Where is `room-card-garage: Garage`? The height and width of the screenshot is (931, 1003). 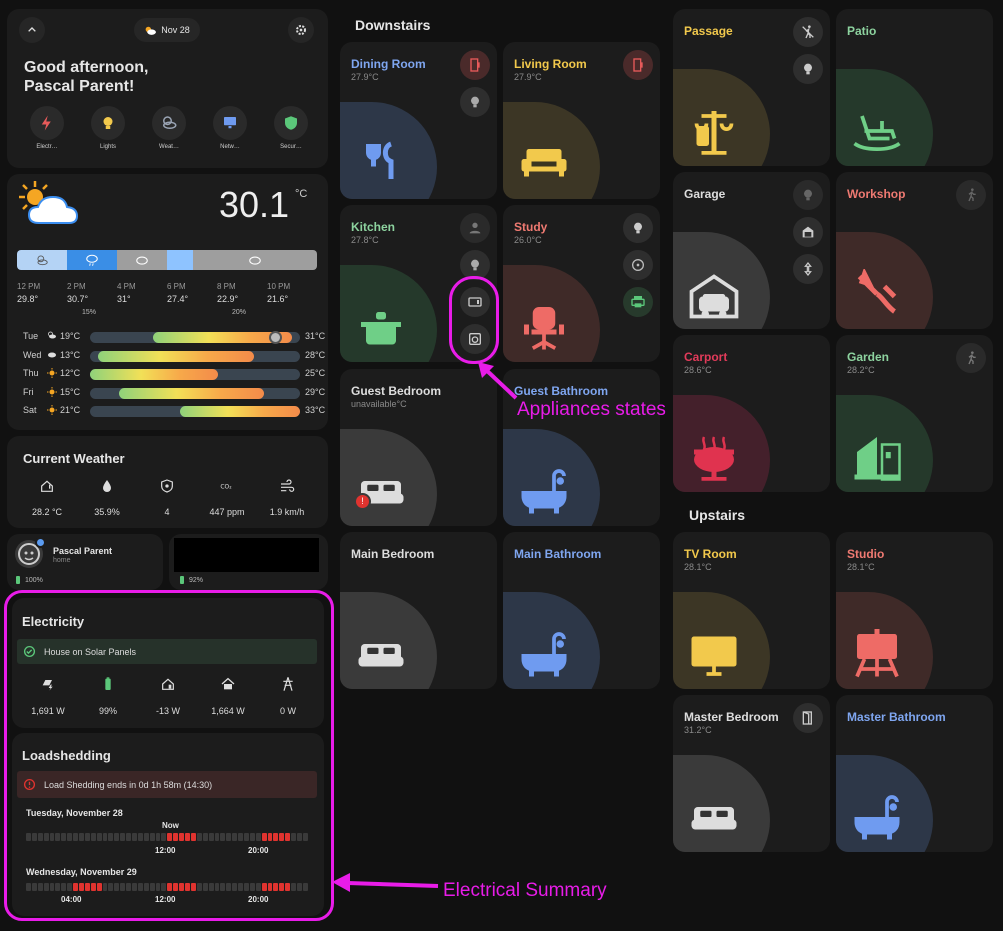 room-card-garage: Garage is located at coordinates (751, 250).